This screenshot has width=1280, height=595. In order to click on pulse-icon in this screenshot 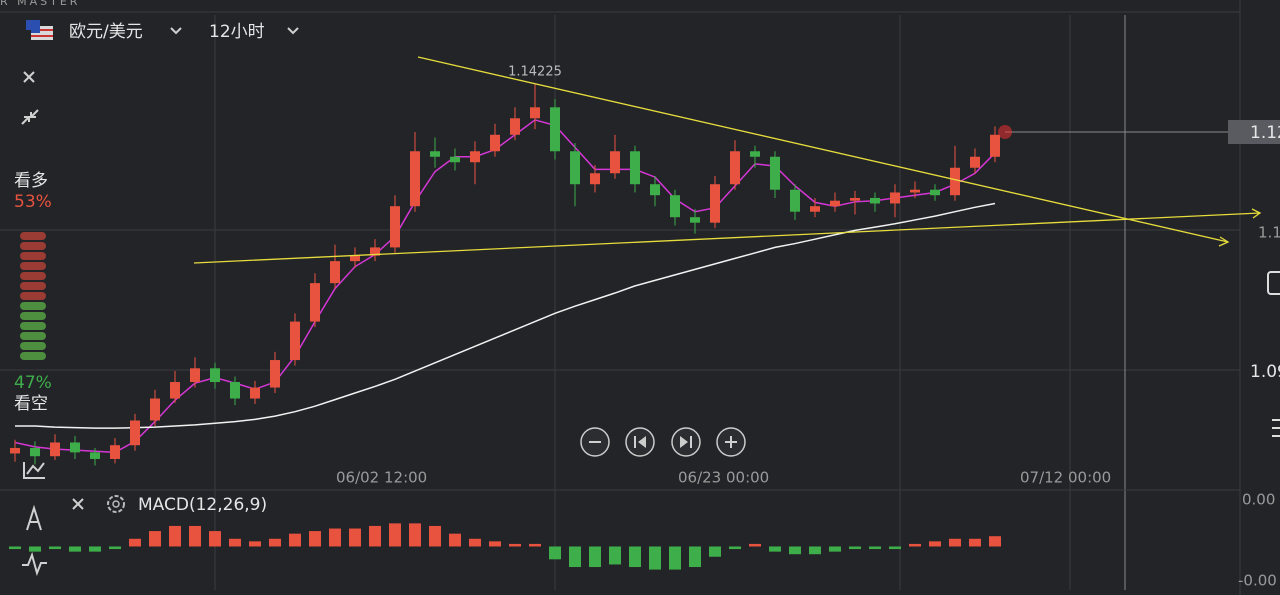, I will do `click(34, 564)`.